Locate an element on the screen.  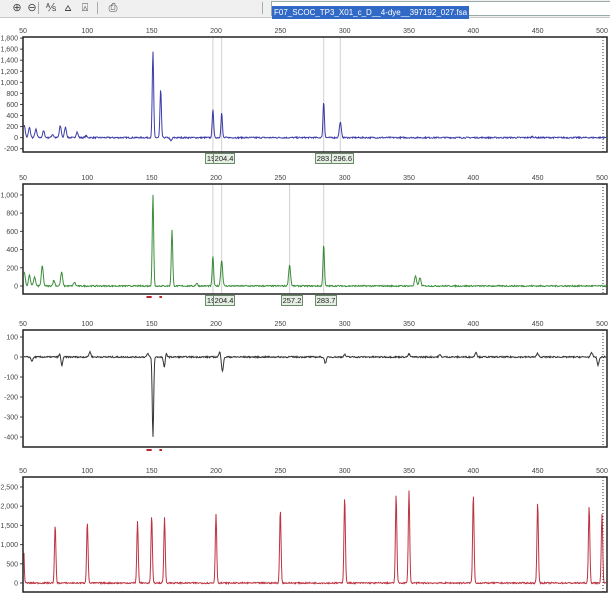
zoom-out-icon: ⊖ is located at coordinates (32, 8).